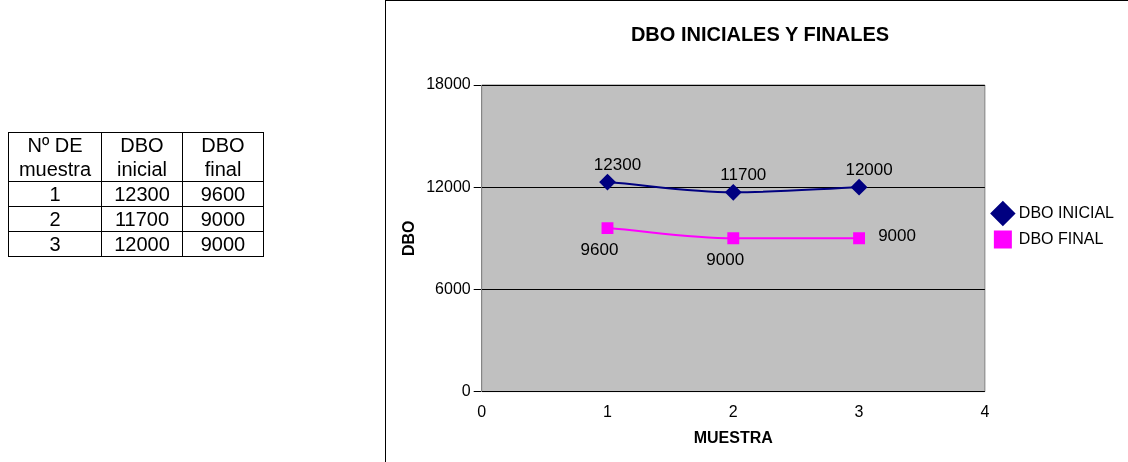 The image size is (1128, 462). Describe the element at coordinates (142, 157) in the screenshot. I see `text: DBO inicial` at that location.